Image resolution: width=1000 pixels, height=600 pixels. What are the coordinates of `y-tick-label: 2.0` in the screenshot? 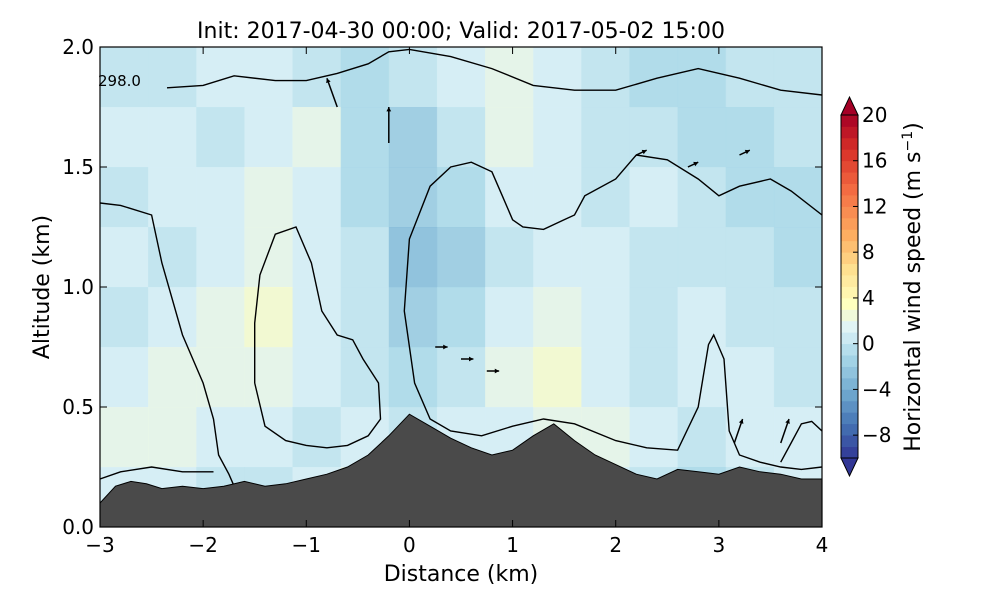 It's located at (78, 47).